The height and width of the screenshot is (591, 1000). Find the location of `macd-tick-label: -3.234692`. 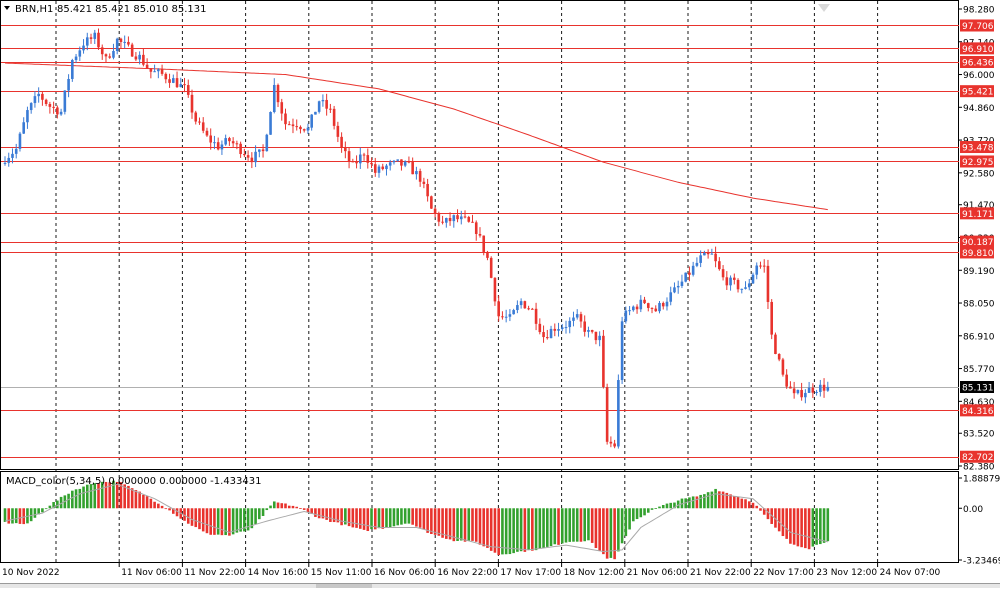

macd-tick-label: -3.234692 is located at coordinates (981, 562).